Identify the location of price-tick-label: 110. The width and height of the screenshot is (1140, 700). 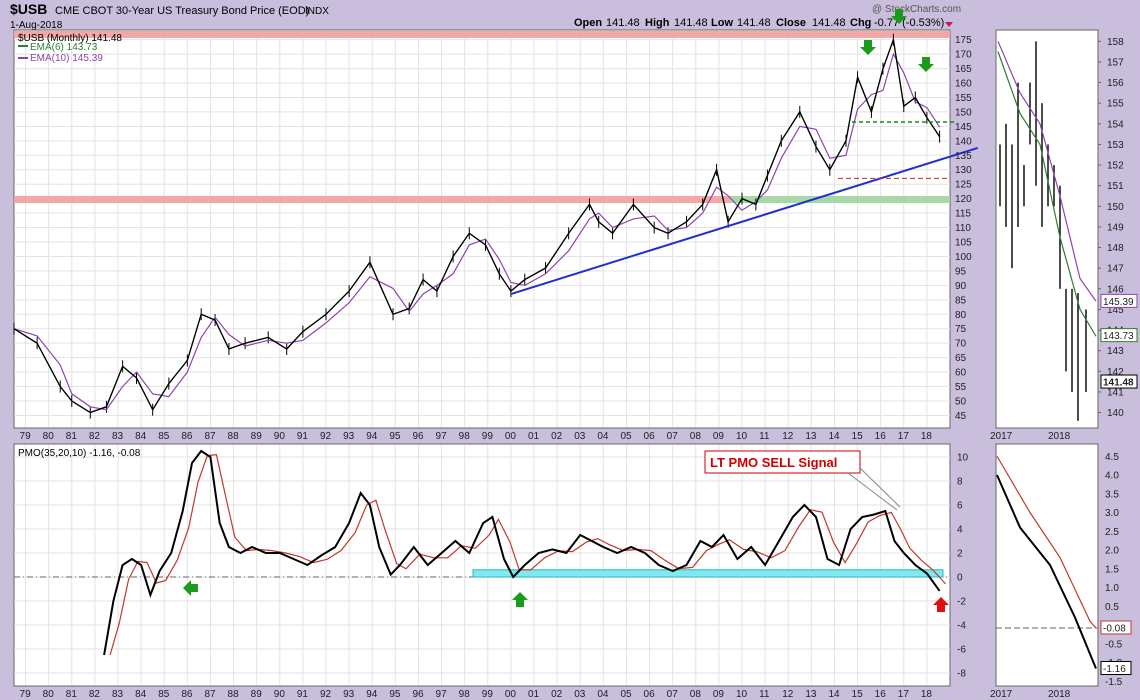
(963, 228).